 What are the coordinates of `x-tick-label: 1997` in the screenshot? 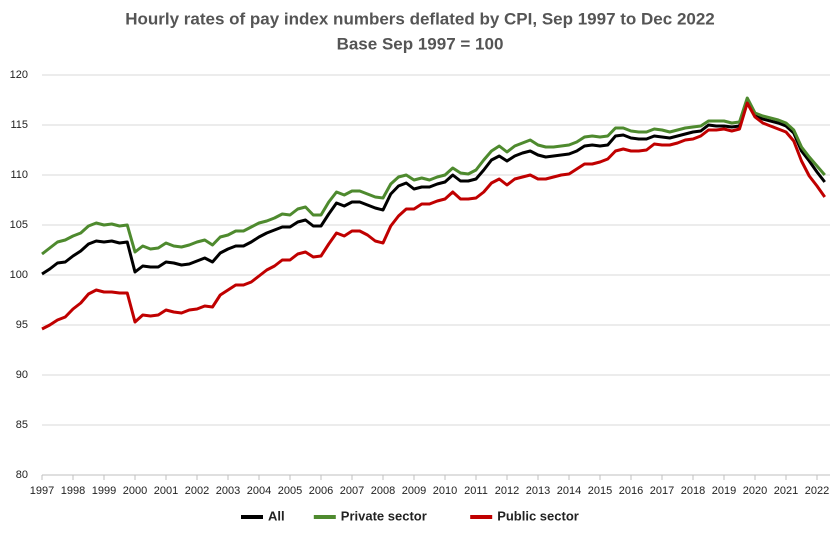 It's located at (42, 491).